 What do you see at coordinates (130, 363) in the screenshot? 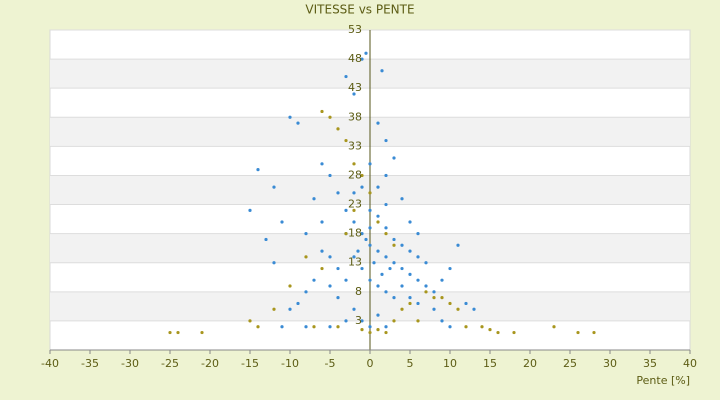
I see `x-tick-label: -30` at bounding box center [130, 363].